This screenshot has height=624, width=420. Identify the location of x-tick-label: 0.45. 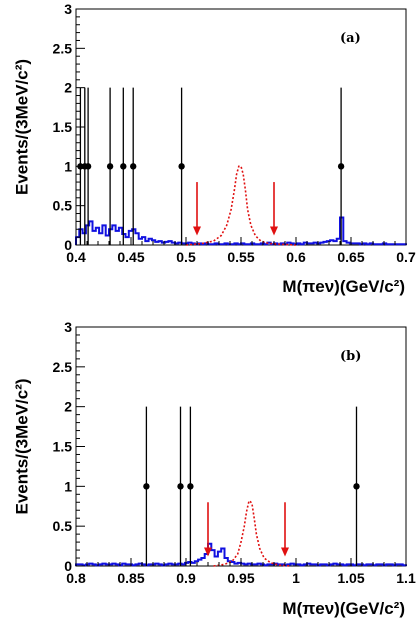
(130, 257).